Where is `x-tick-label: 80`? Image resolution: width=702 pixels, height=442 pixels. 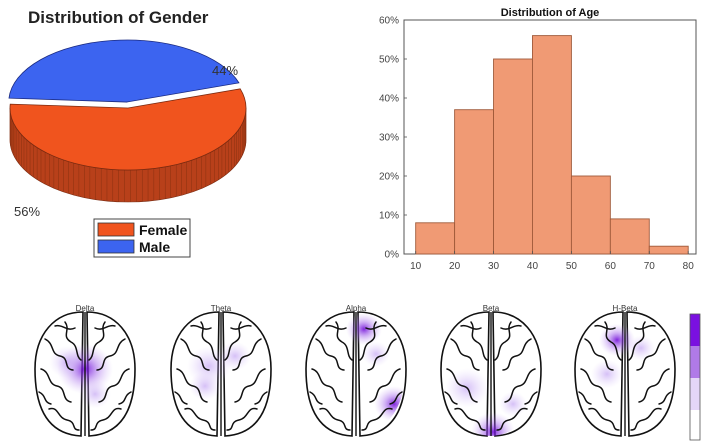
x-tick-label: 80 is located at coordinates (689, 266).